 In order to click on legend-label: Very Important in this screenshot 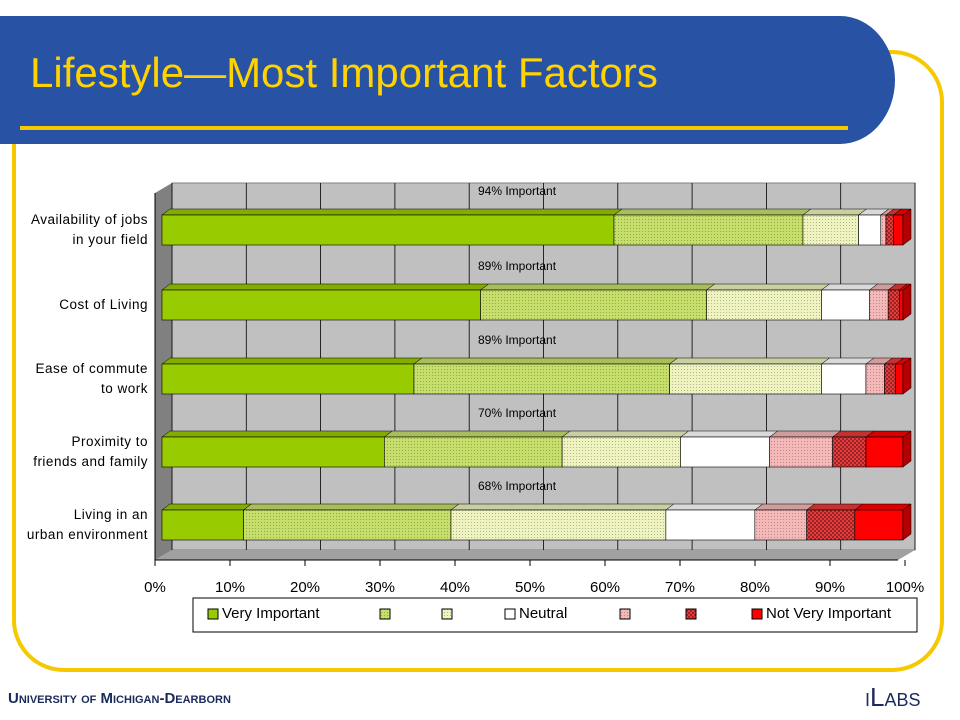, I will do `click(271, 613)`.